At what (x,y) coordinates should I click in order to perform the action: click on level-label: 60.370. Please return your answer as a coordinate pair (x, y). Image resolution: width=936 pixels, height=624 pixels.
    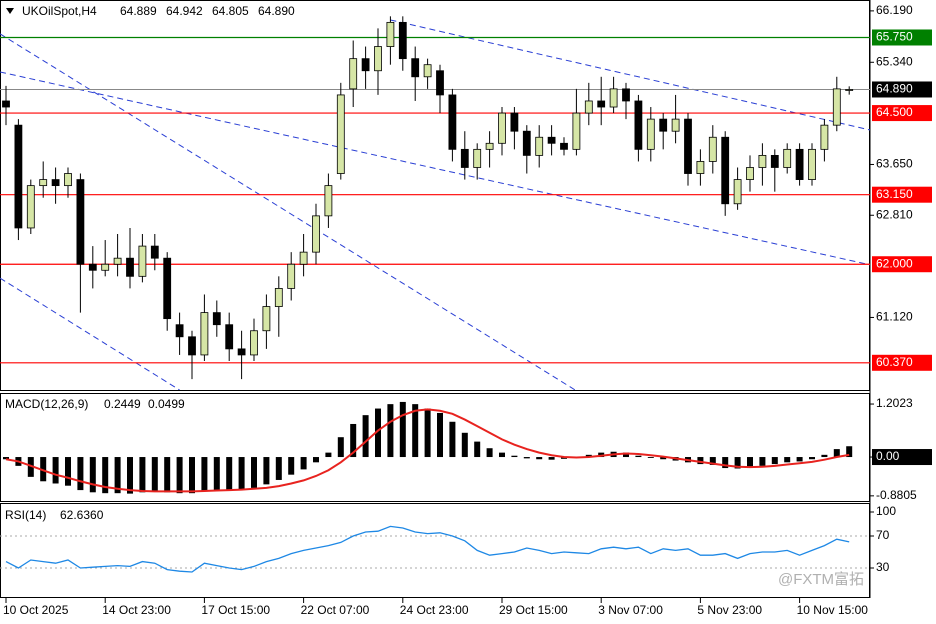
    Looking at the image, I should click on (894, 362).